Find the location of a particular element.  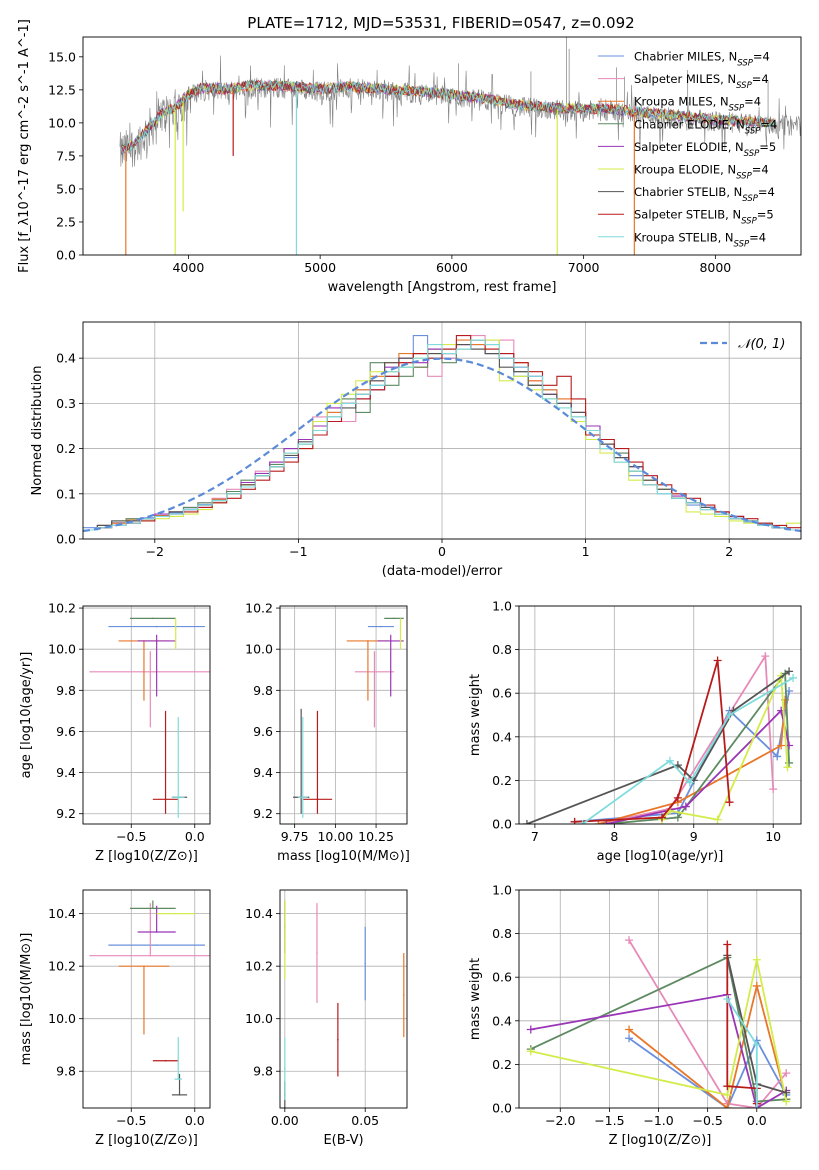

x-tick-label: 9 is located at coordinates (694, 836).